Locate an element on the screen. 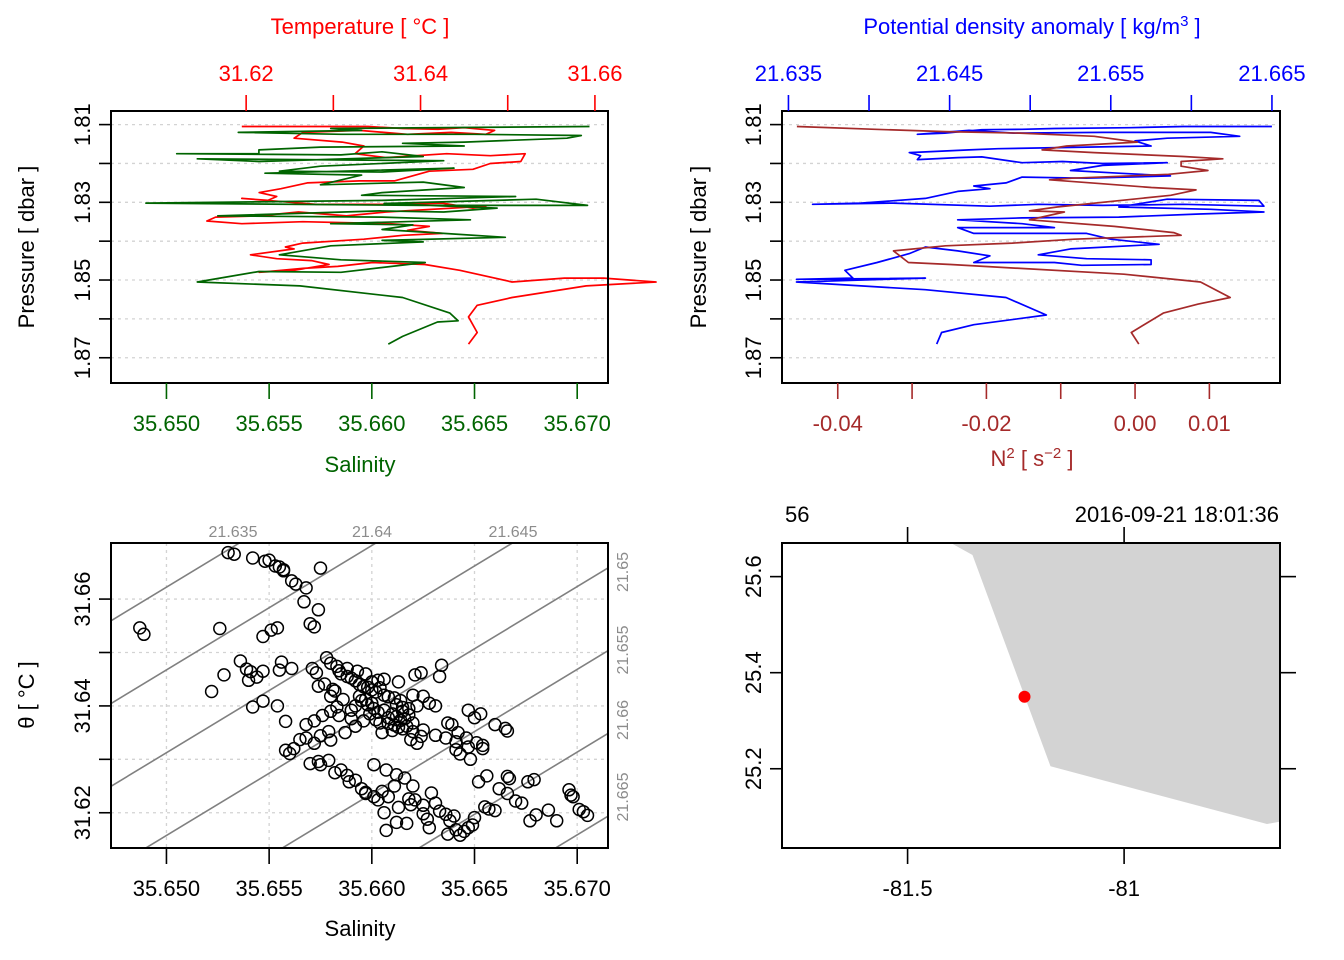 Image resolution: width=1344 pixels, height=960 pixels. series-line-n- is located at coordinates (1014, 235).